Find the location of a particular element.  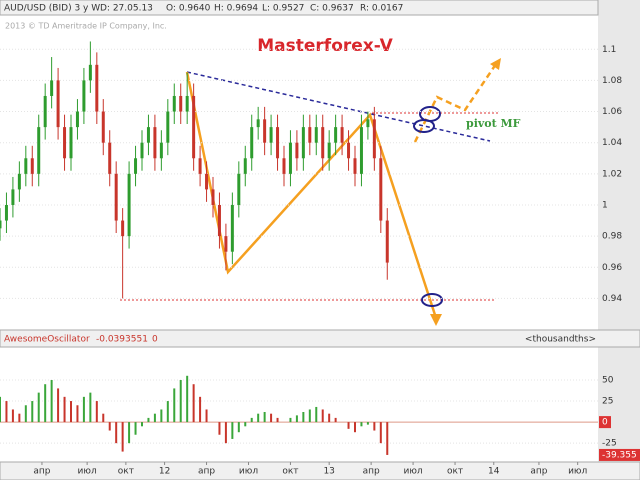

x-tick-label: апр is located at coordinates (538, 472).